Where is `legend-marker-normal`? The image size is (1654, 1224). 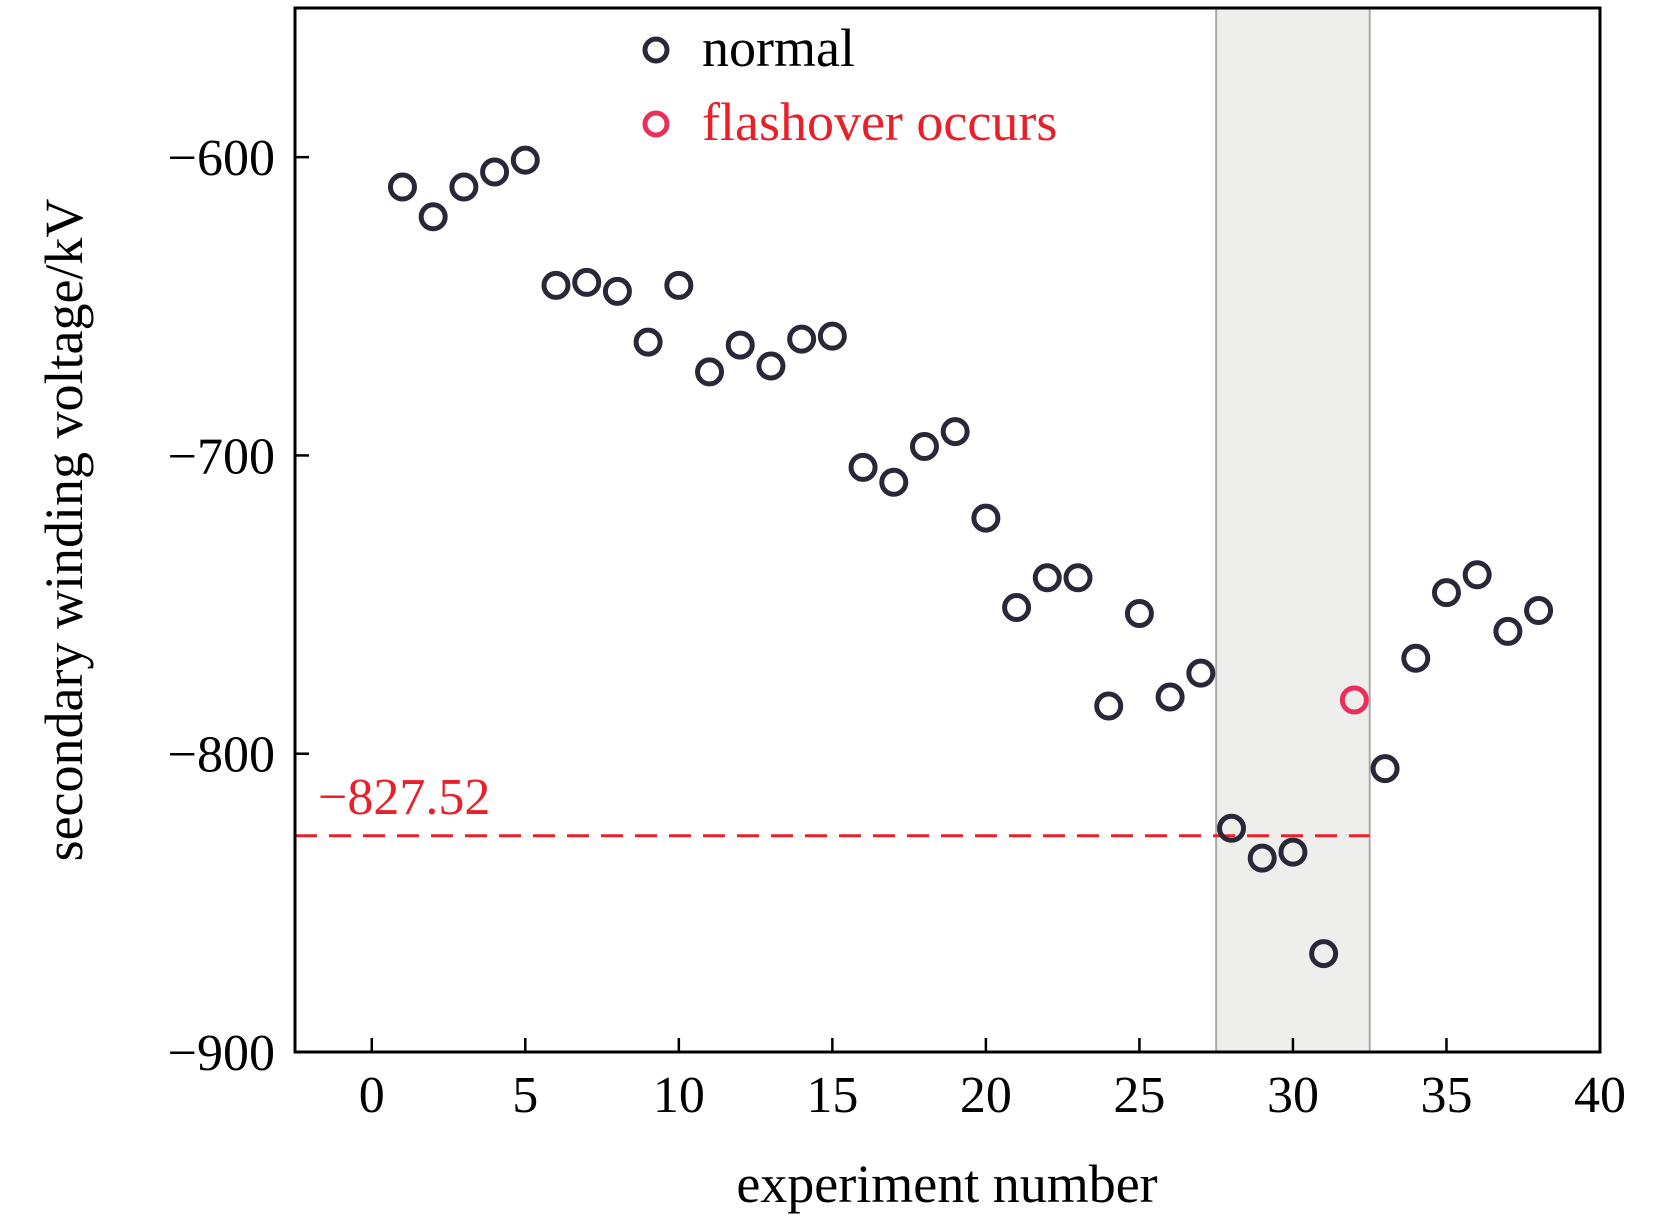 legend-marker-normal is located at coordinates (656, 50).